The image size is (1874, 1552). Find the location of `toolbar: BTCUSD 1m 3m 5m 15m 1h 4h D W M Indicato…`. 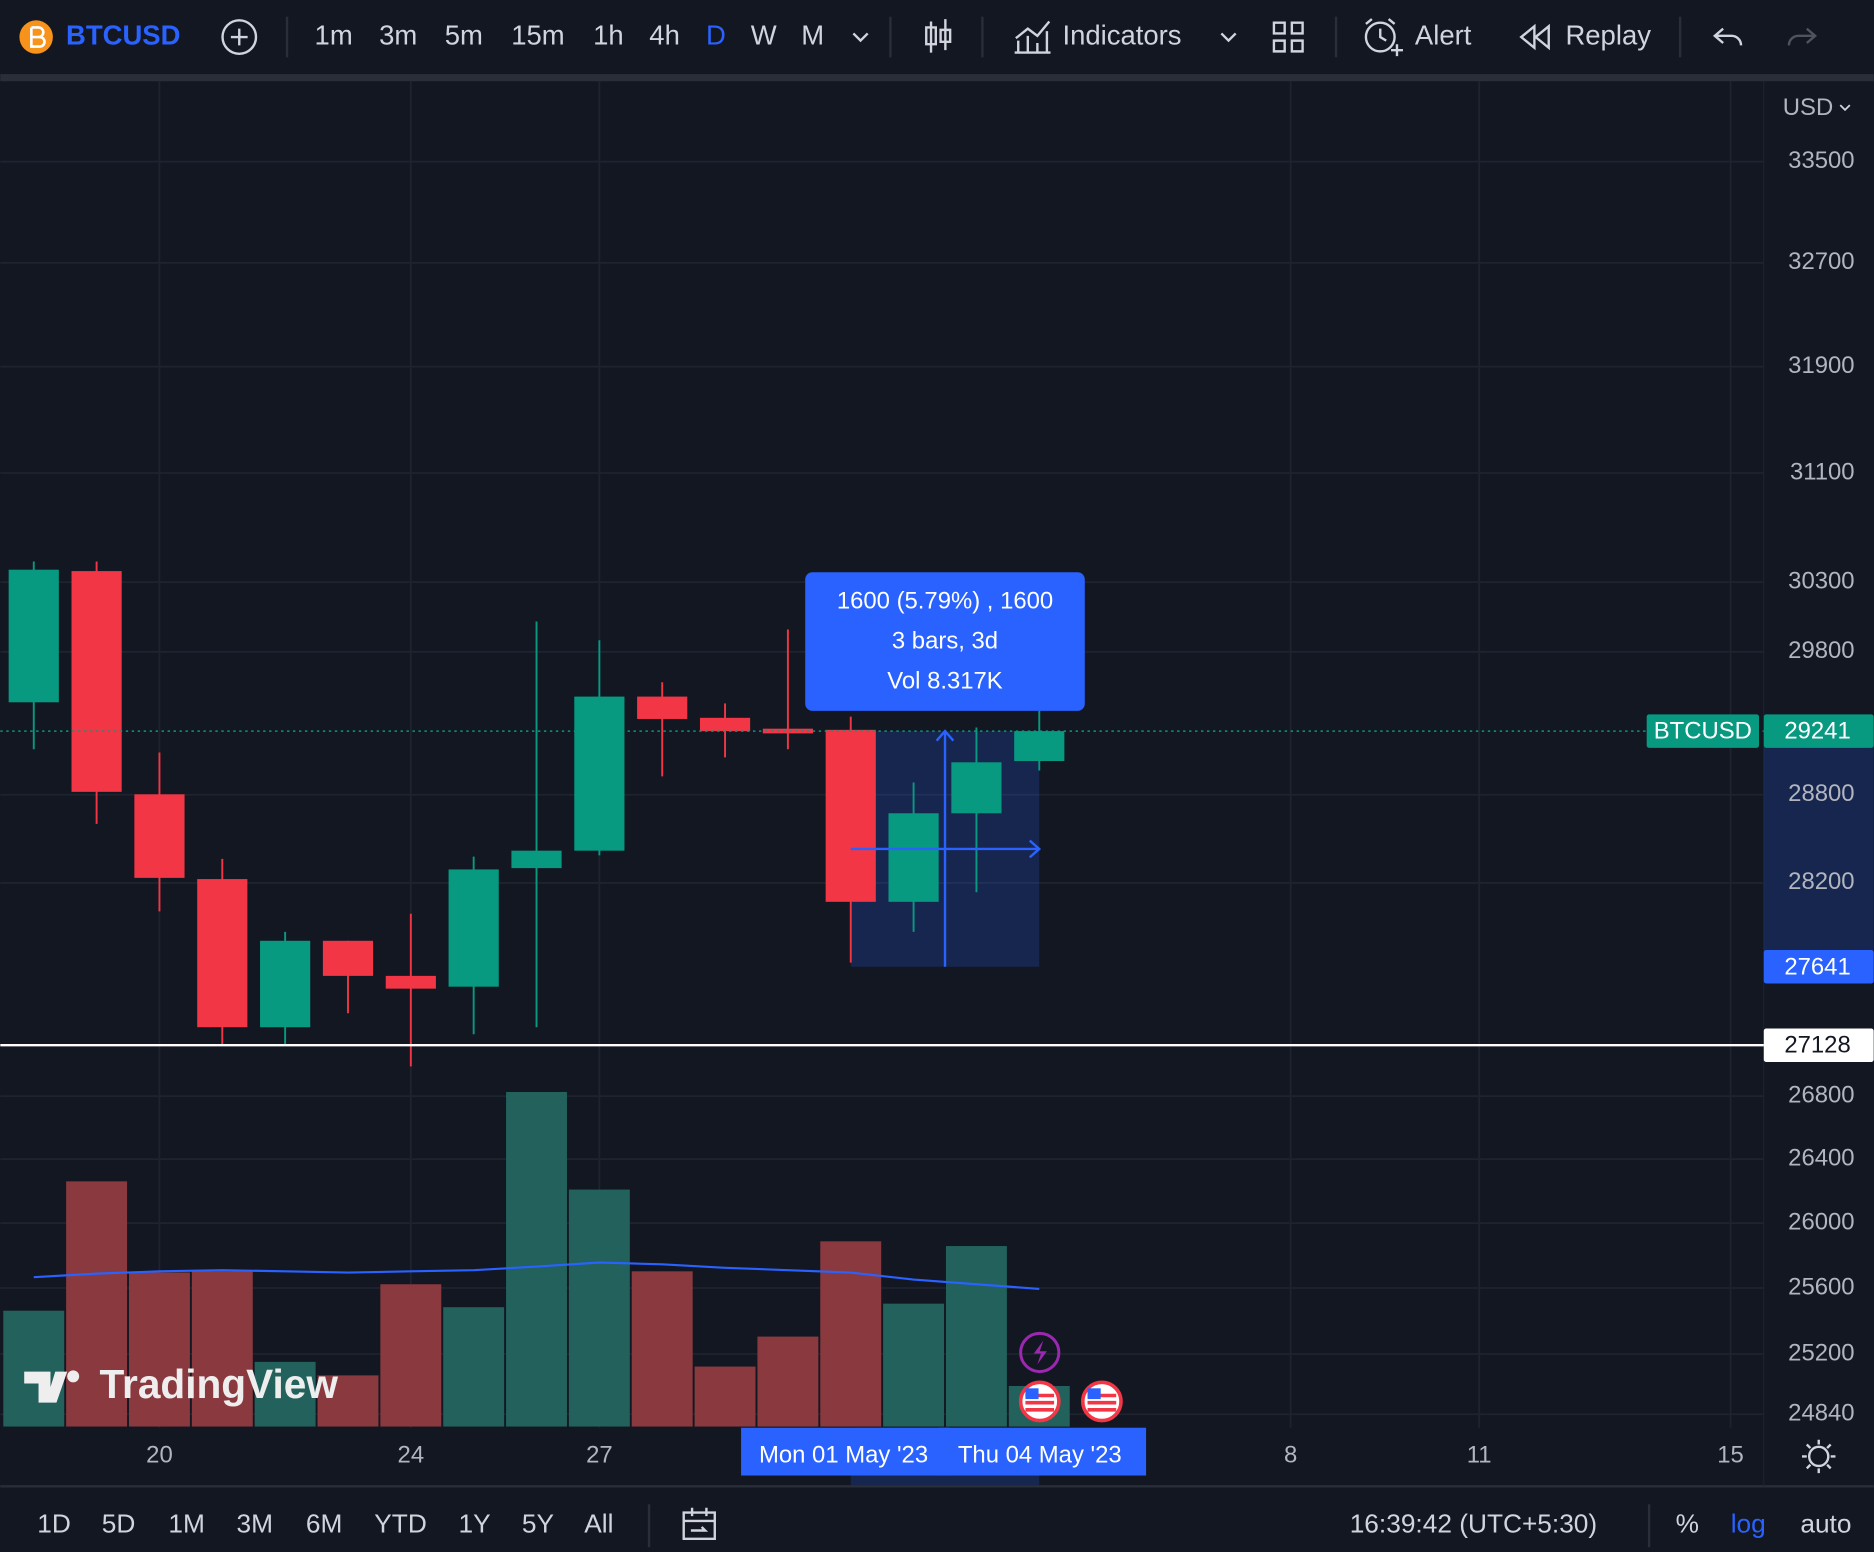

toolbar: BTCUSD 1m 3m 5m 15m 1h 4h D W M Indicato… is located at coordinates (918, 37).